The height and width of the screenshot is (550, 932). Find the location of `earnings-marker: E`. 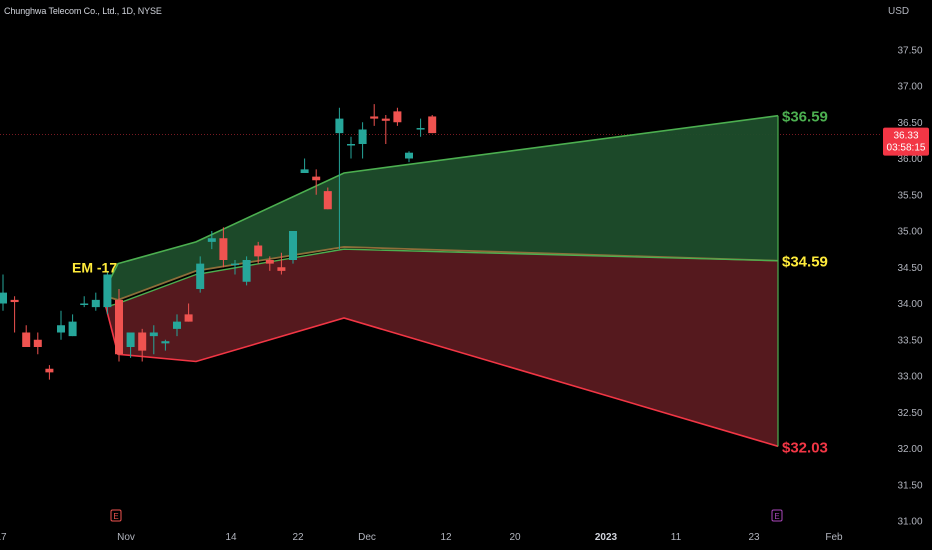

earnings-marker: E is located at coordinates (116, 515).